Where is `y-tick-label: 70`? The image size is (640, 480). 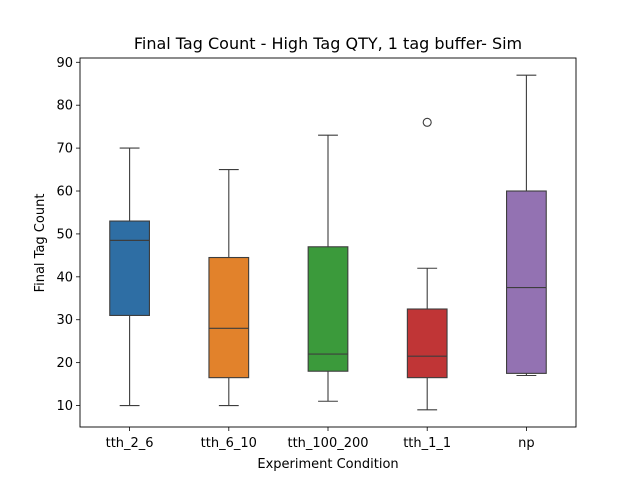 y-tick-label: 70 is located at coordinates (64, 149).